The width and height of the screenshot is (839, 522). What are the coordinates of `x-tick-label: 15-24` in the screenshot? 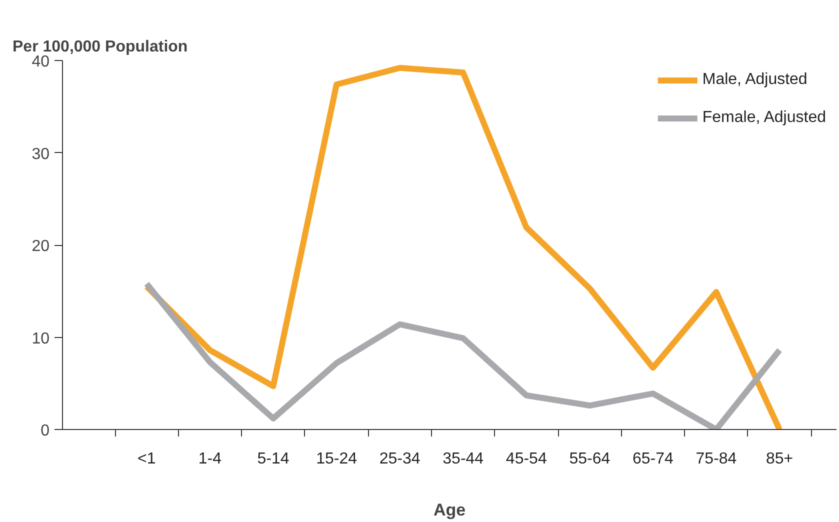 It's located at (337, 459).